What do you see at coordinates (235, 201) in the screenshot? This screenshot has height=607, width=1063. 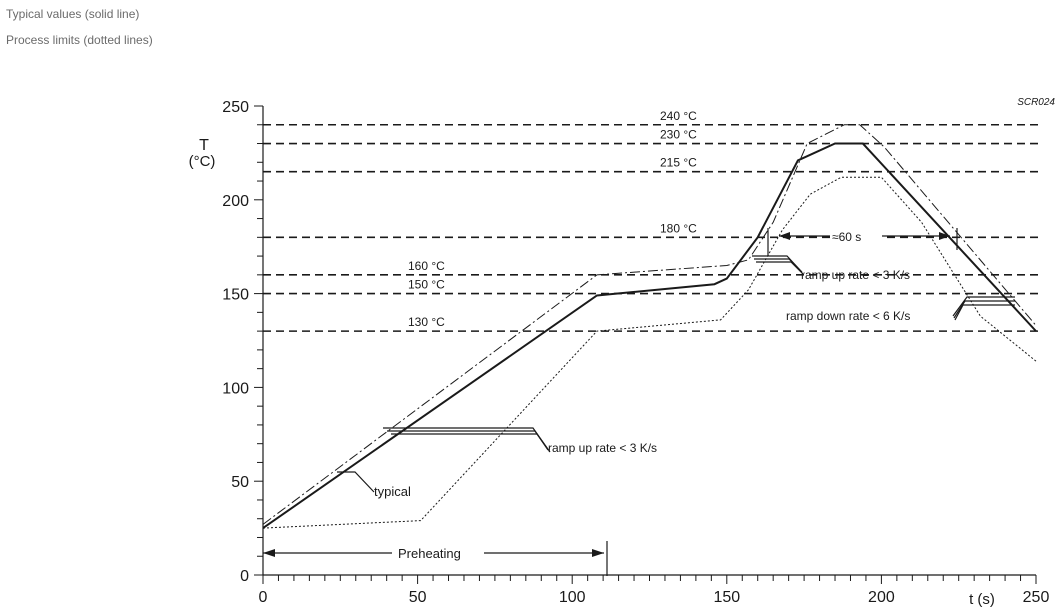 I see `y-tick-label-200: 200` at bounding box center [235, 201].